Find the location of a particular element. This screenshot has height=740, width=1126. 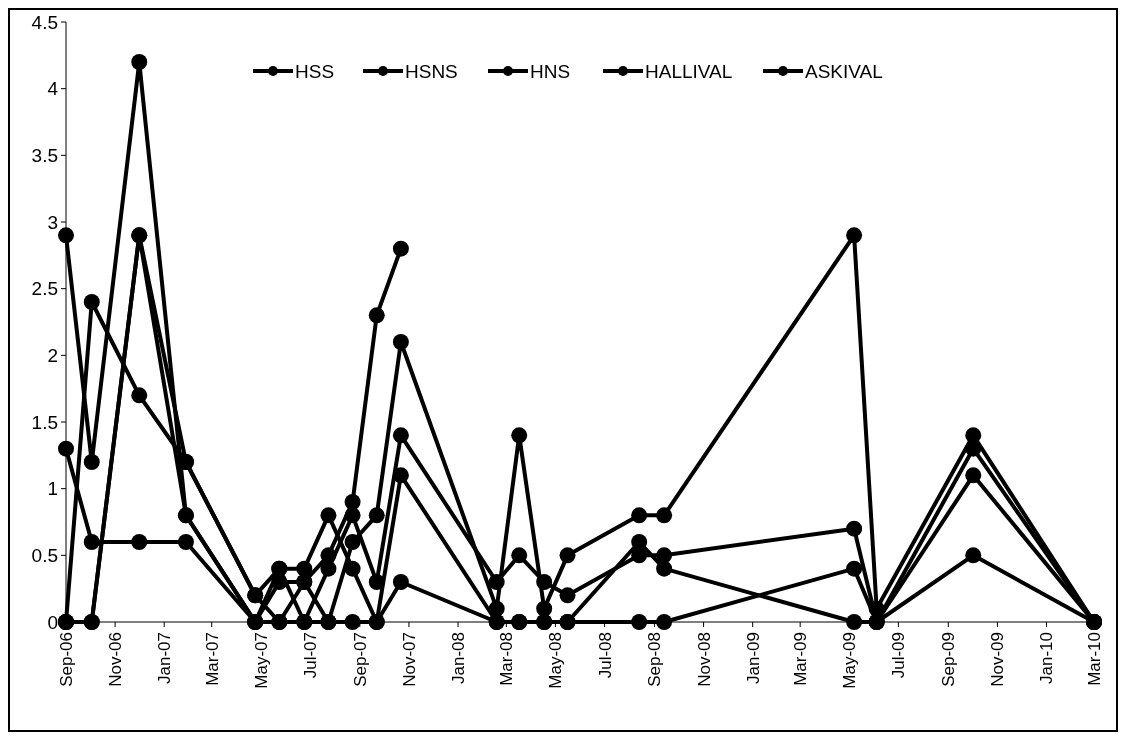

x-tick-label: Nov-07 is located at coordinates (409, 659).